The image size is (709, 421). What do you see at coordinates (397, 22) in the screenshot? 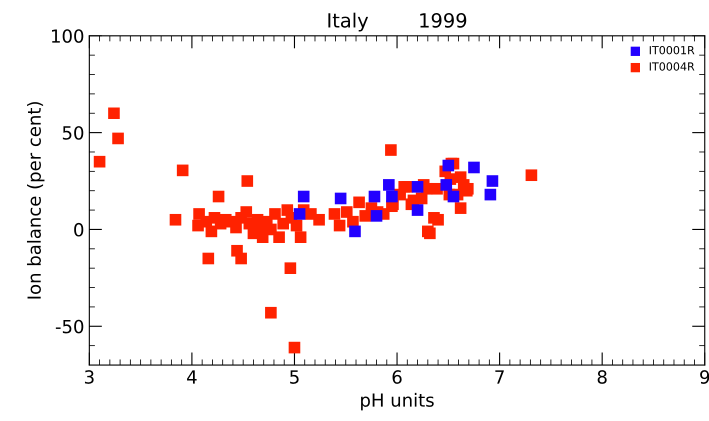
I see `chart-title: Italy 1999` at bounding box center [397, 22].